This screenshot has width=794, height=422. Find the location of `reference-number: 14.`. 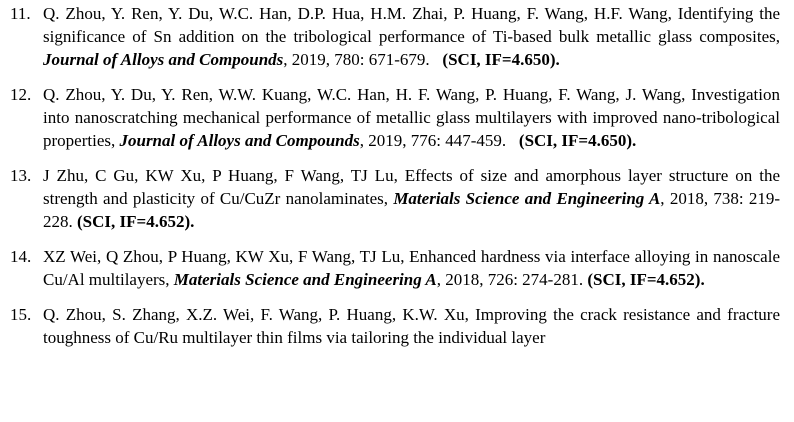

reference-number: 14. is located at coordinates (21, 256).